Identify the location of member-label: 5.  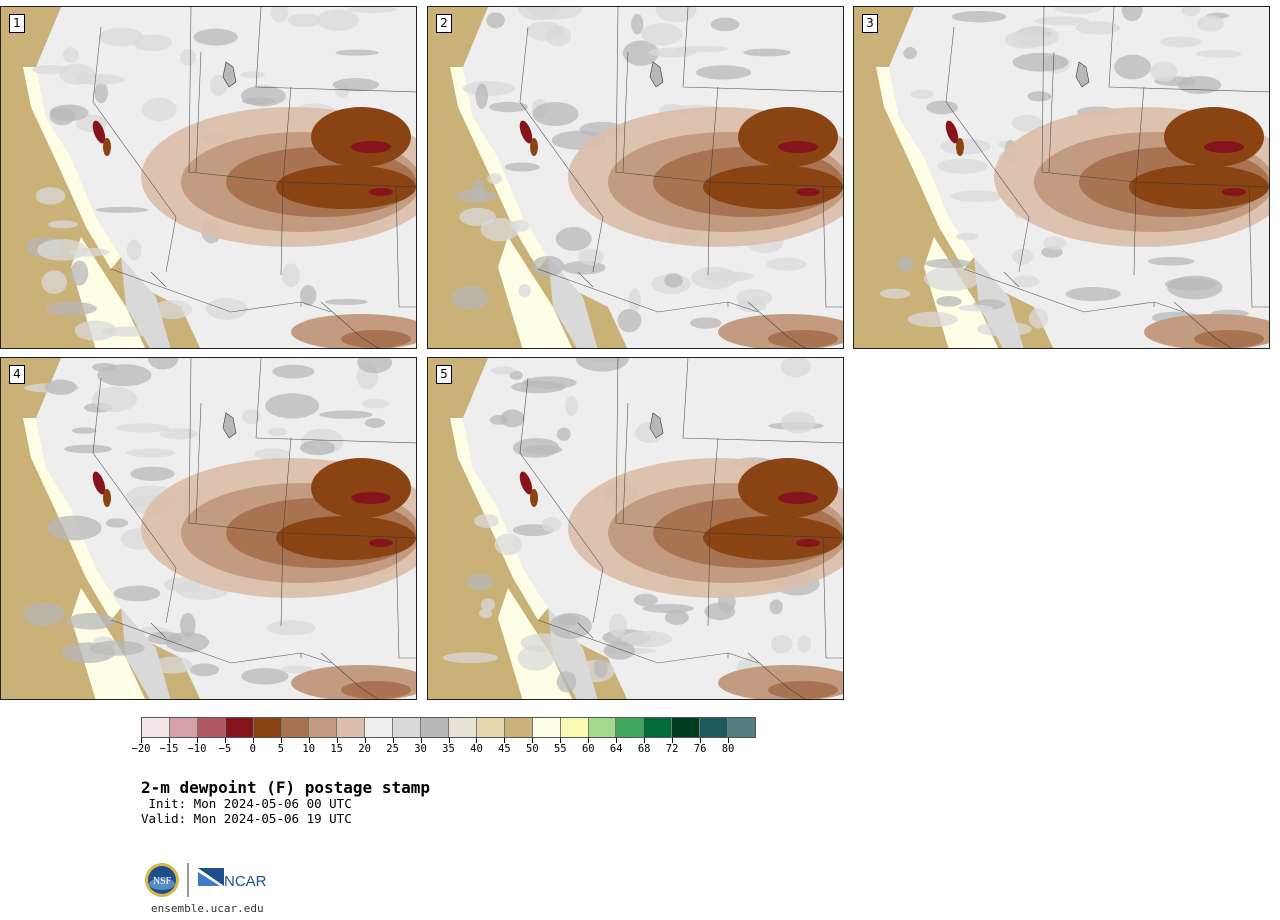
(444, 374).